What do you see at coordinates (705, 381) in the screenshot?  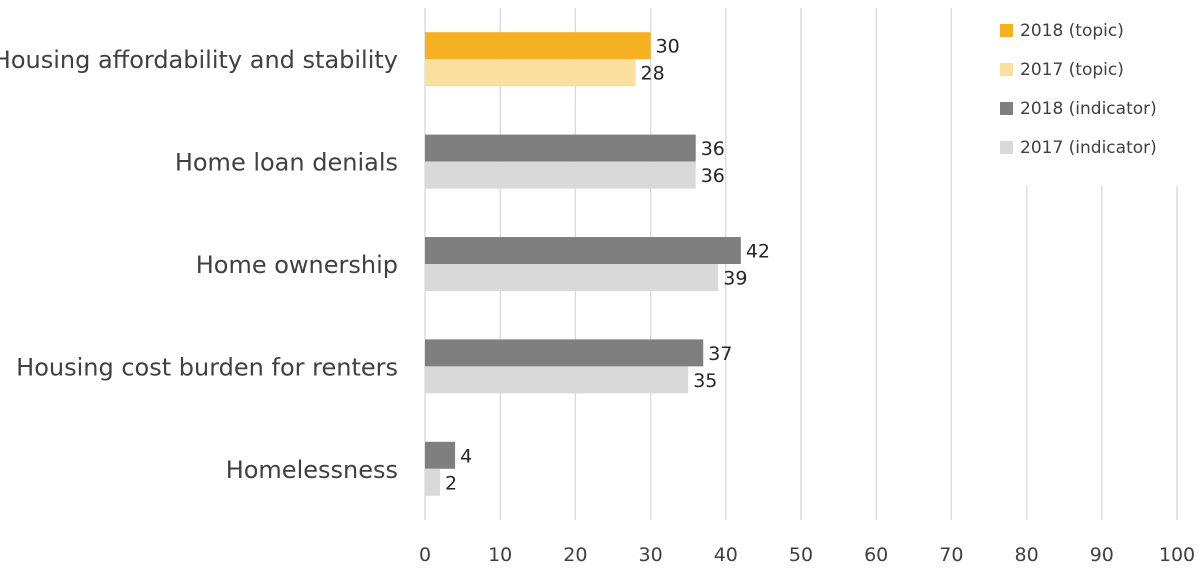 I see `data-label-housing-cost-burden-for-renters-2017-indicator: 35` at bounding box center [705, 381].